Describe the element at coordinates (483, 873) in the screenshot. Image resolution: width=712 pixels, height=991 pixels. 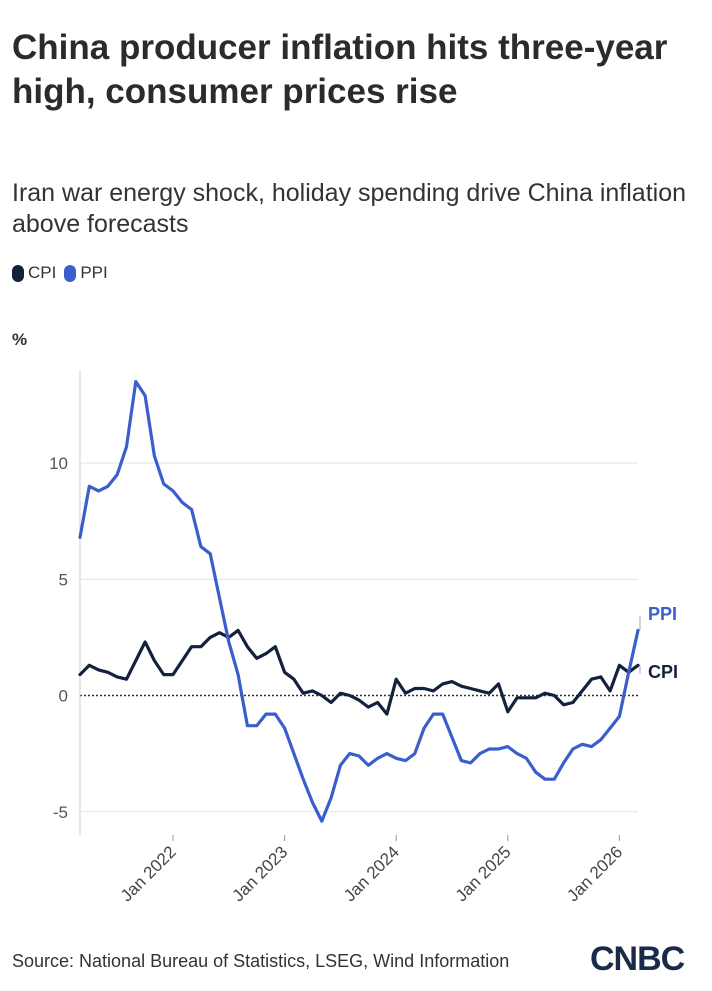
I see `x-tick-label: Jan 2025` at that location.